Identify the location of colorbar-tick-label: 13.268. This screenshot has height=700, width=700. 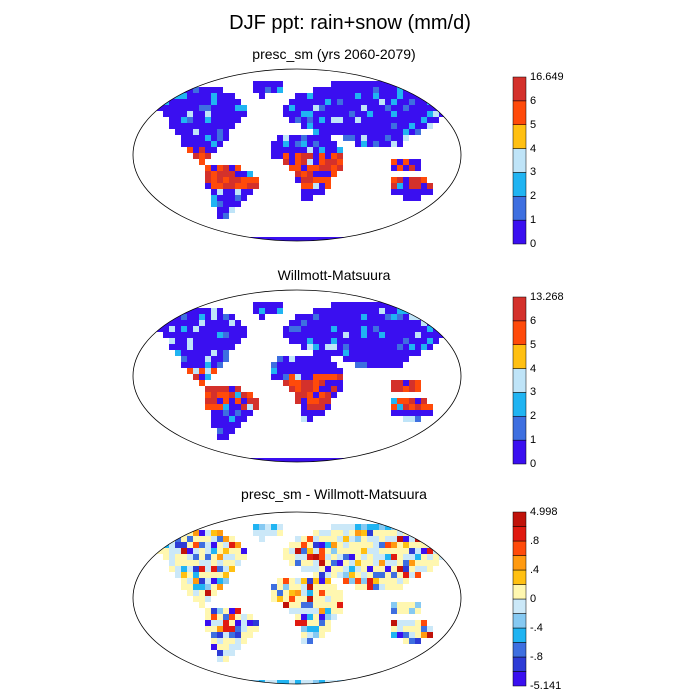
(547, 297).